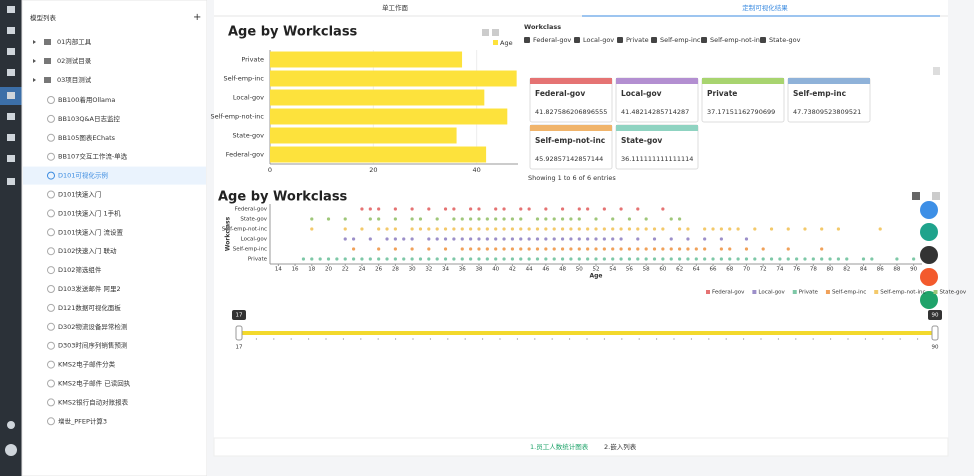  What do you see at coordinates (728, 293) in the screenshot?
I see `legend-label: Federal-gov` at bounding box center [728, 293].